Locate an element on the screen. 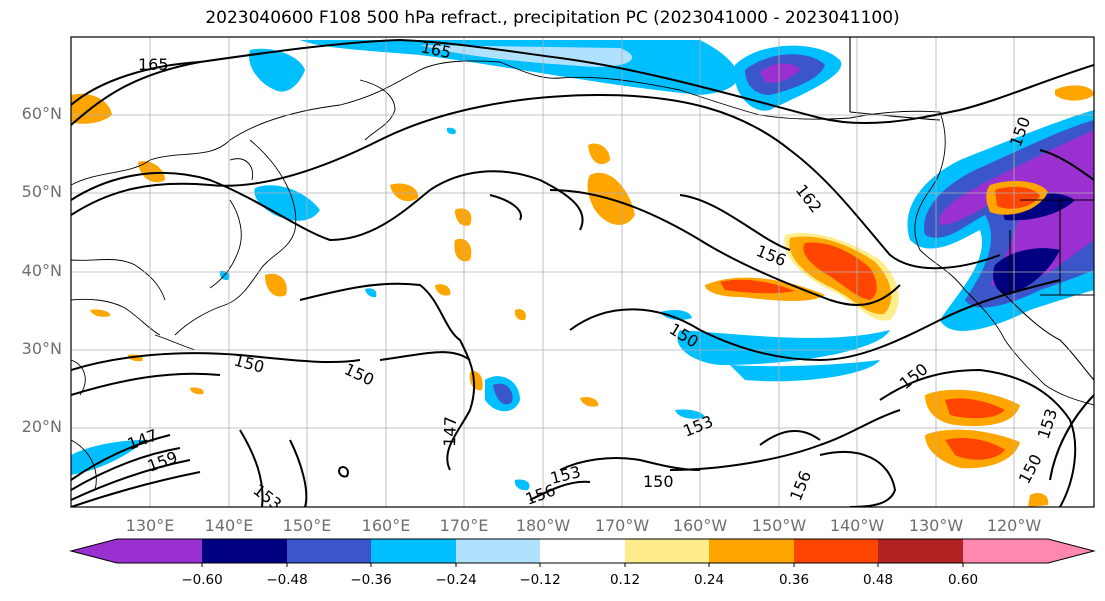  lon-label: 170°E is located at coordinates (464, 525).